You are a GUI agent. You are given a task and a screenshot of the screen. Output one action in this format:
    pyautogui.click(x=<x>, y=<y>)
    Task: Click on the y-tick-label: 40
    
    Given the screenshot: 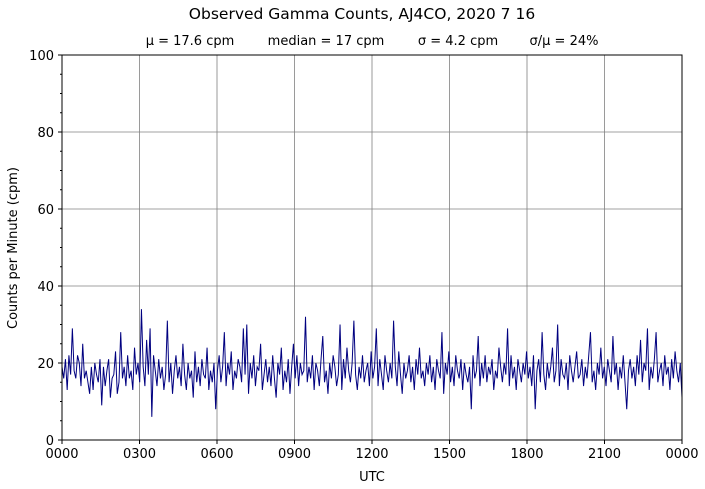 What is the action you would take?
    pyautogui.click(x=45, y=287)
    